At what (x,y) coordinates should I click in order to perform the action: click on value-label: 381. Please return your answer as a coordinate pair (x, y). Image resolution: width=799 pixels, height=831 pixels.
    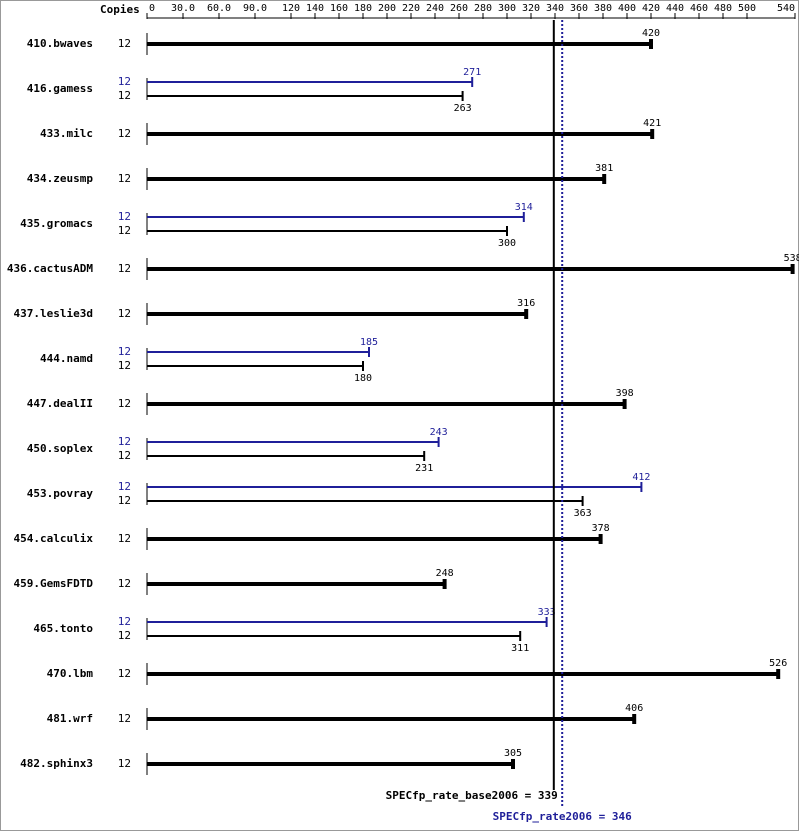
    Looking at the image, I should click on (604, 168).